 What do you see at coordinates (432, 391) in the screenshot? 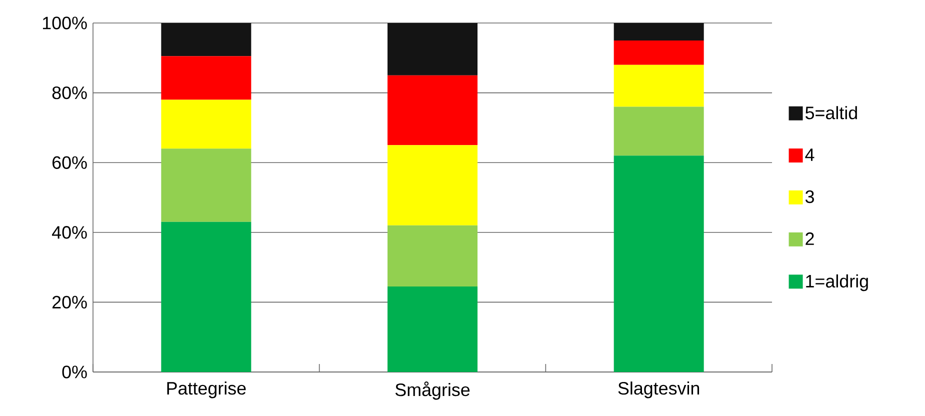
I see `x-tick-label: Smågrise` at bounding box center [432, 391].